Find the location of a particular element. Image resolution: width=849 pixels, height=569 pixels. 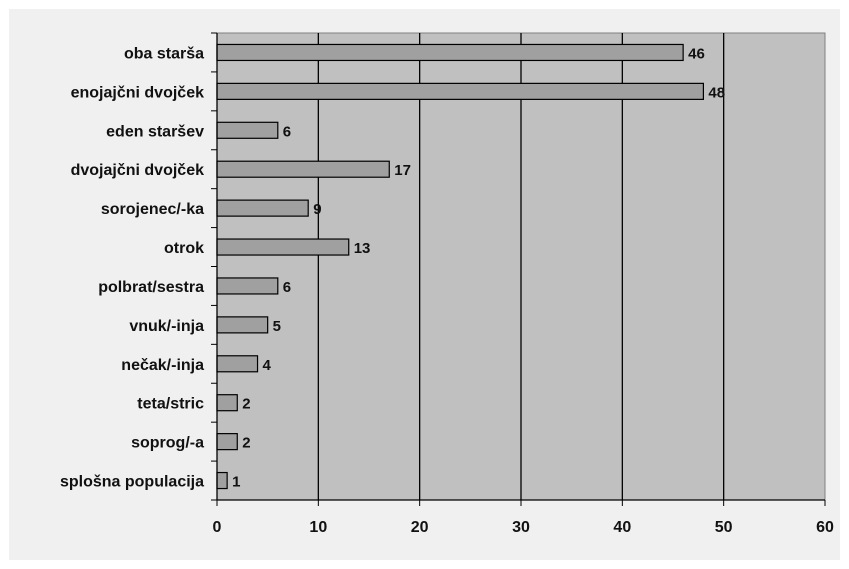

data-label: 4 is located at coordinates (267, 365).